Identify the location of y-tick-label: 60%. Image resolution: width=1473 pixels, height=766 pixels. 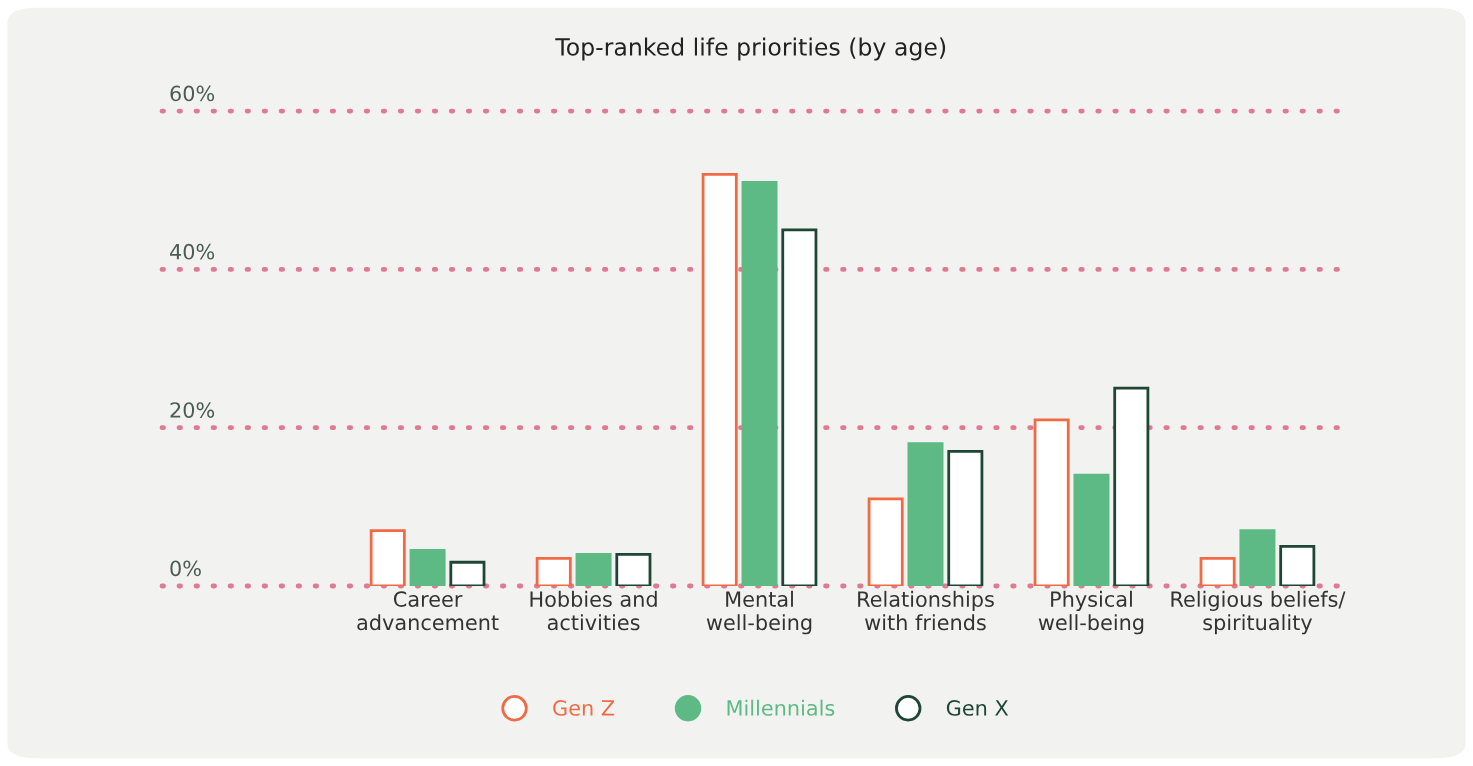
(192, 93).